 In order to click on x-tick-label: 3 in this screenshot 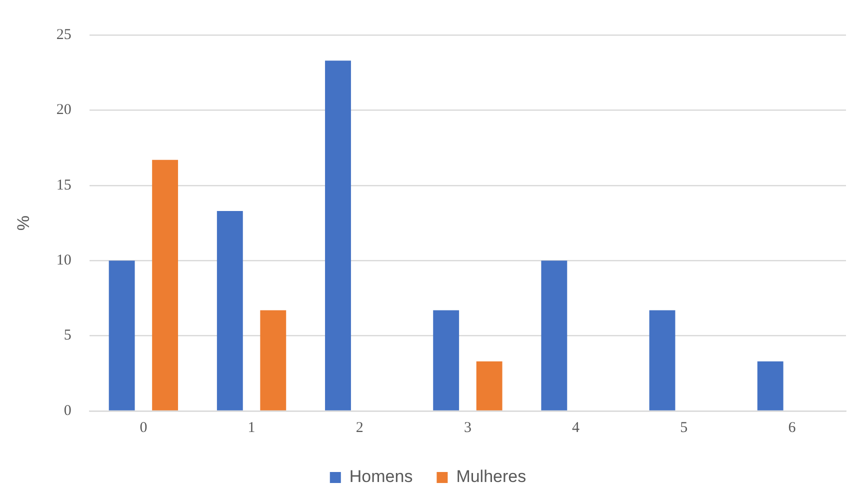, I will do `click(468, 428)`.